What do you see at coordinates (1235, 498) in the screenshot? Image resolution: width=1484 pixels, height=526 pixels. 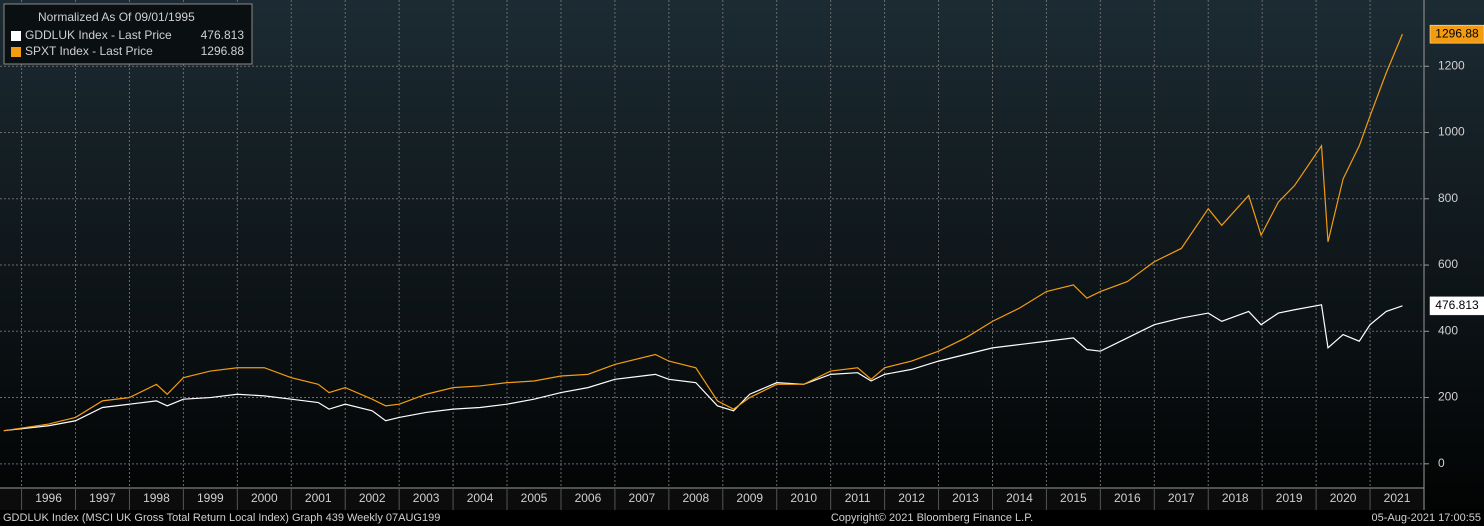 I see `x-tick-label: 2018` at bounding box center [1235, 498].